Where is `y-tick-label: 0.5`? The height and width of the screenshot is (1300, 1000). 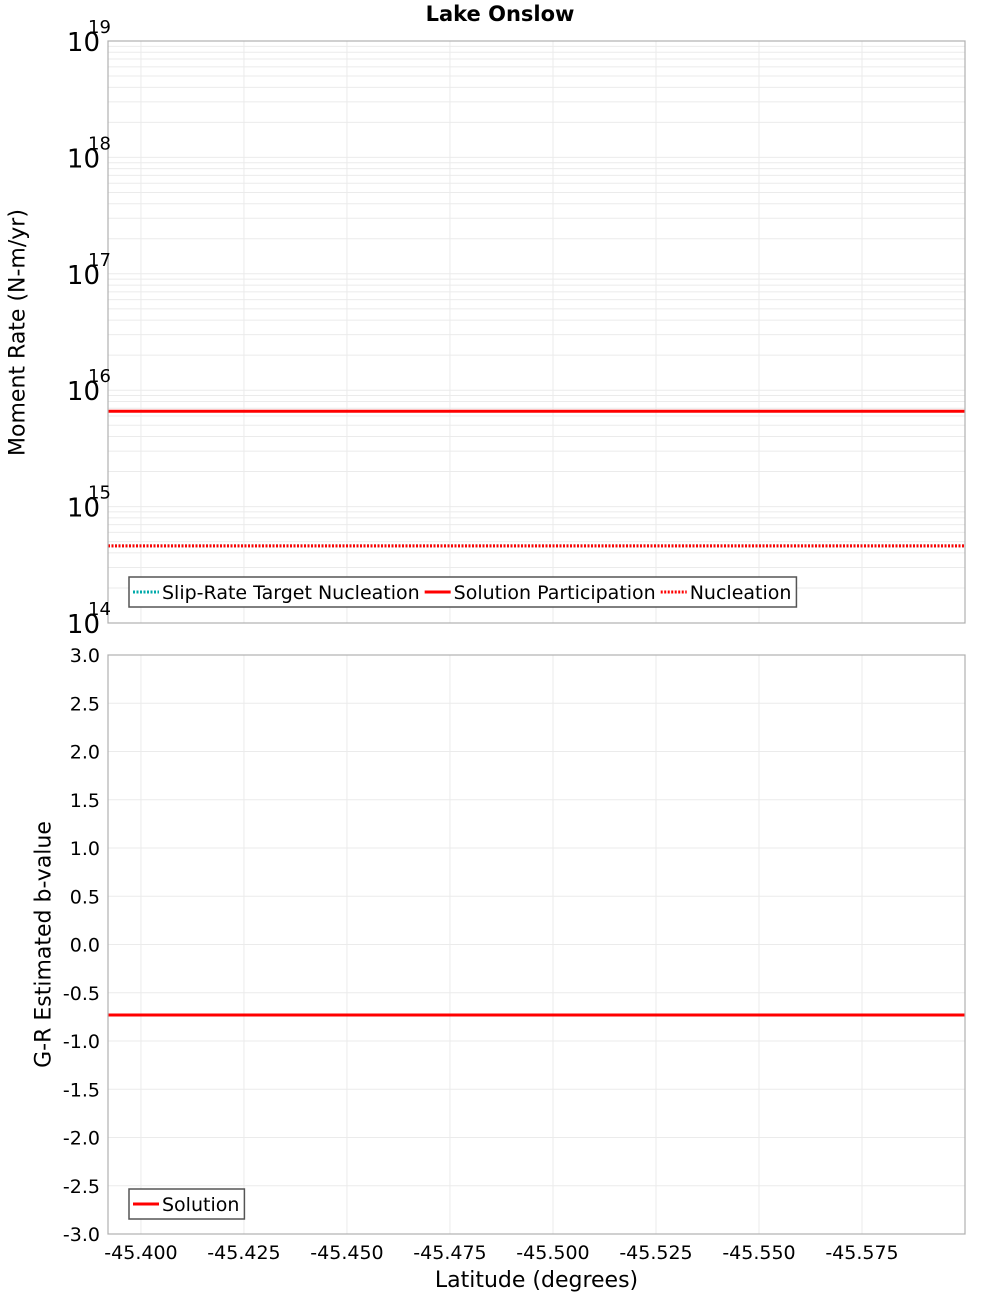
y-tick-label: 0.5 is located at coordinates (85, 897).